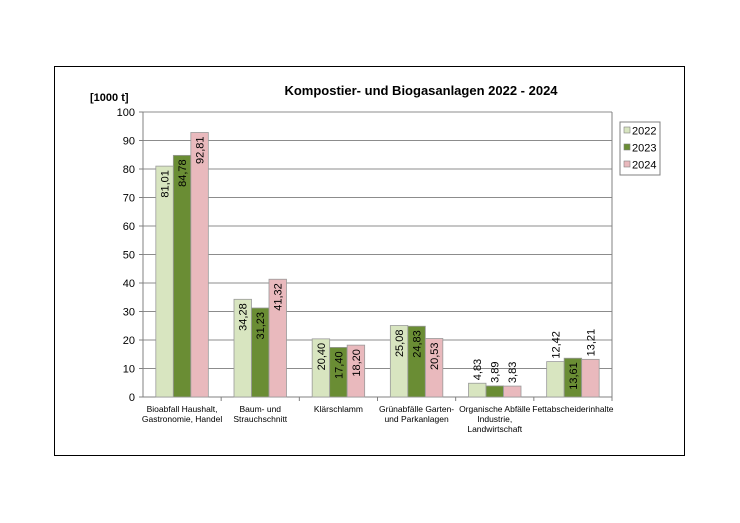 The width and height of the screenshot is (740, 523). What do you see at coordinates (132, 398) in the screenshot?
I see `y-tick-label: 0` at bounding box center [132, 398].